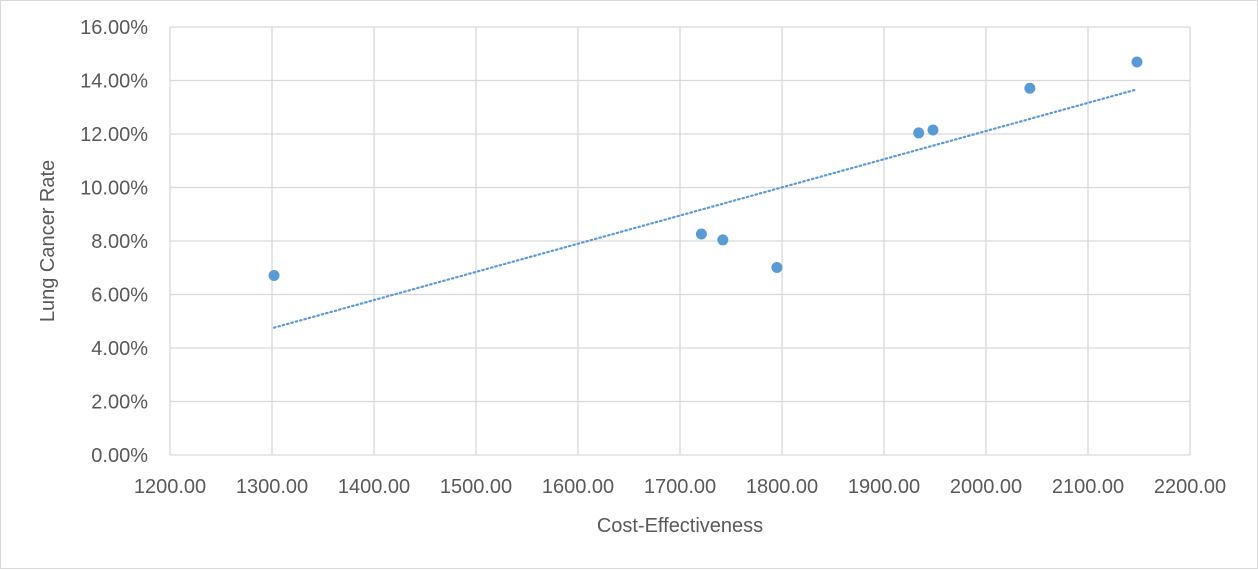  I want to click on y-tick-label: 14.00%, so click(114, 82).